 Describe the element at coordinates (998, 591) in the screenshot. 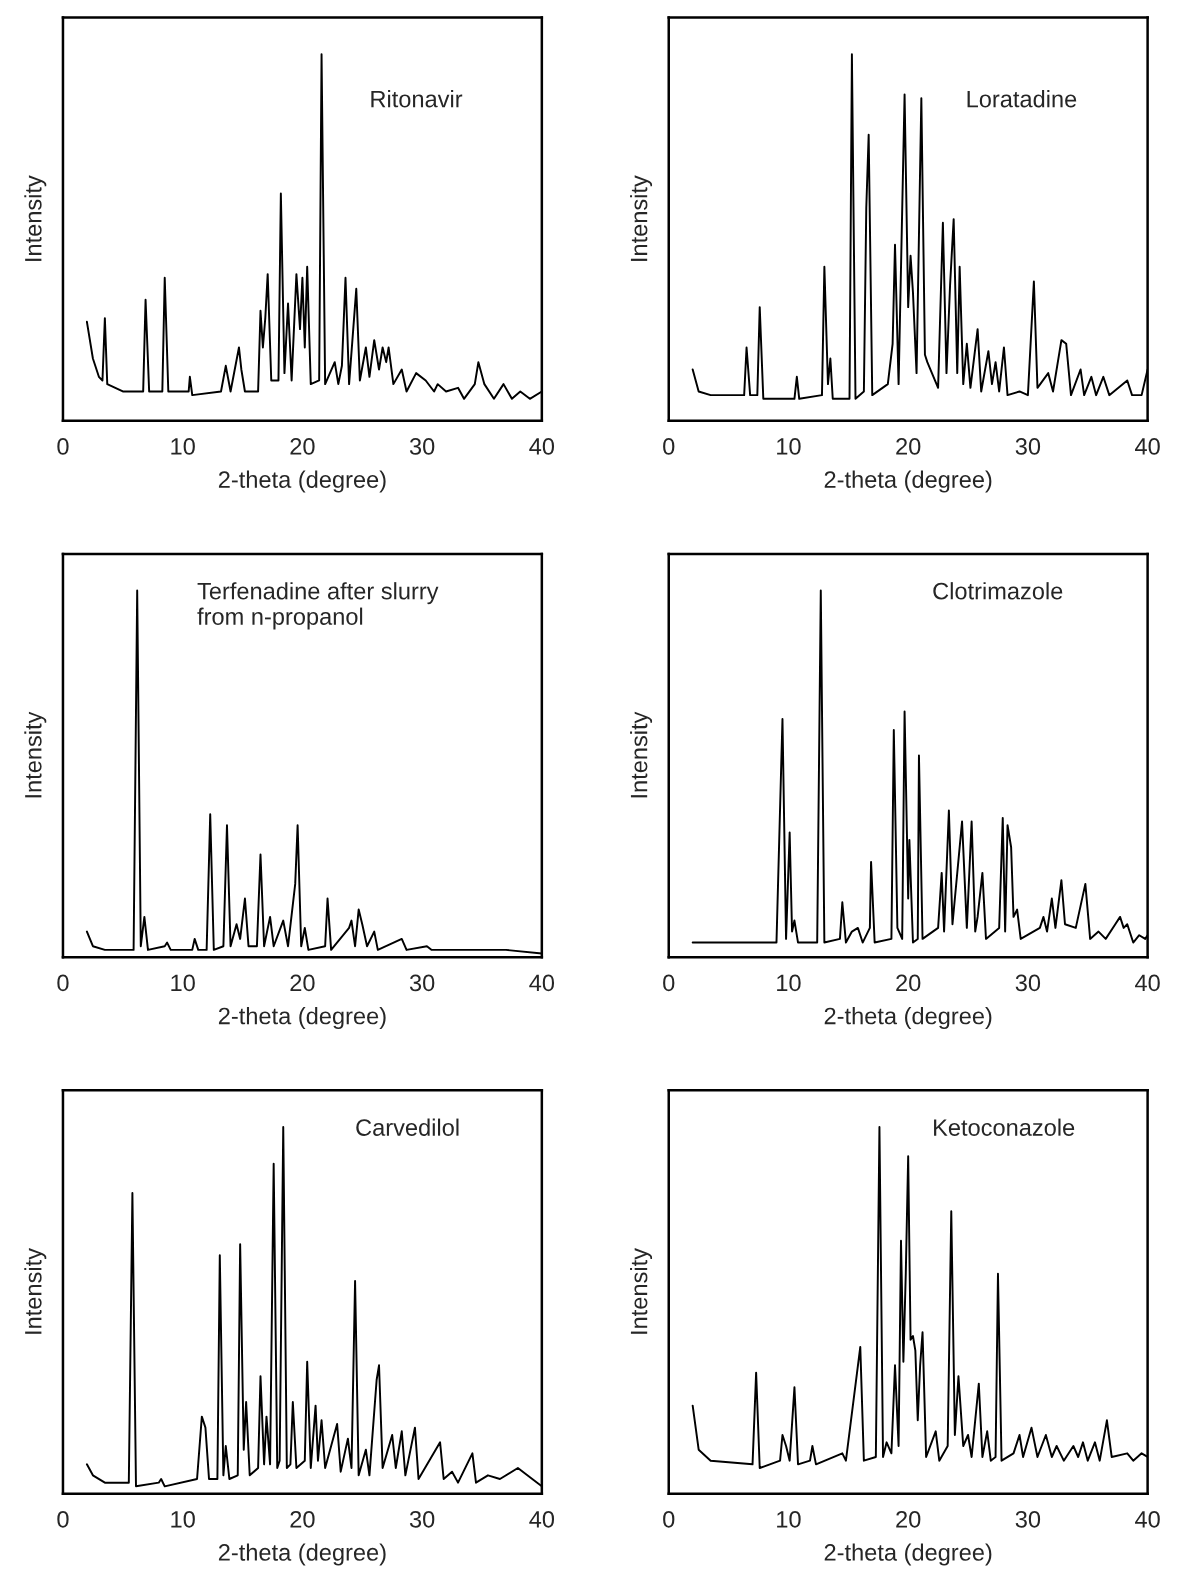

I see `annotation: Clotrimazole` at that location.